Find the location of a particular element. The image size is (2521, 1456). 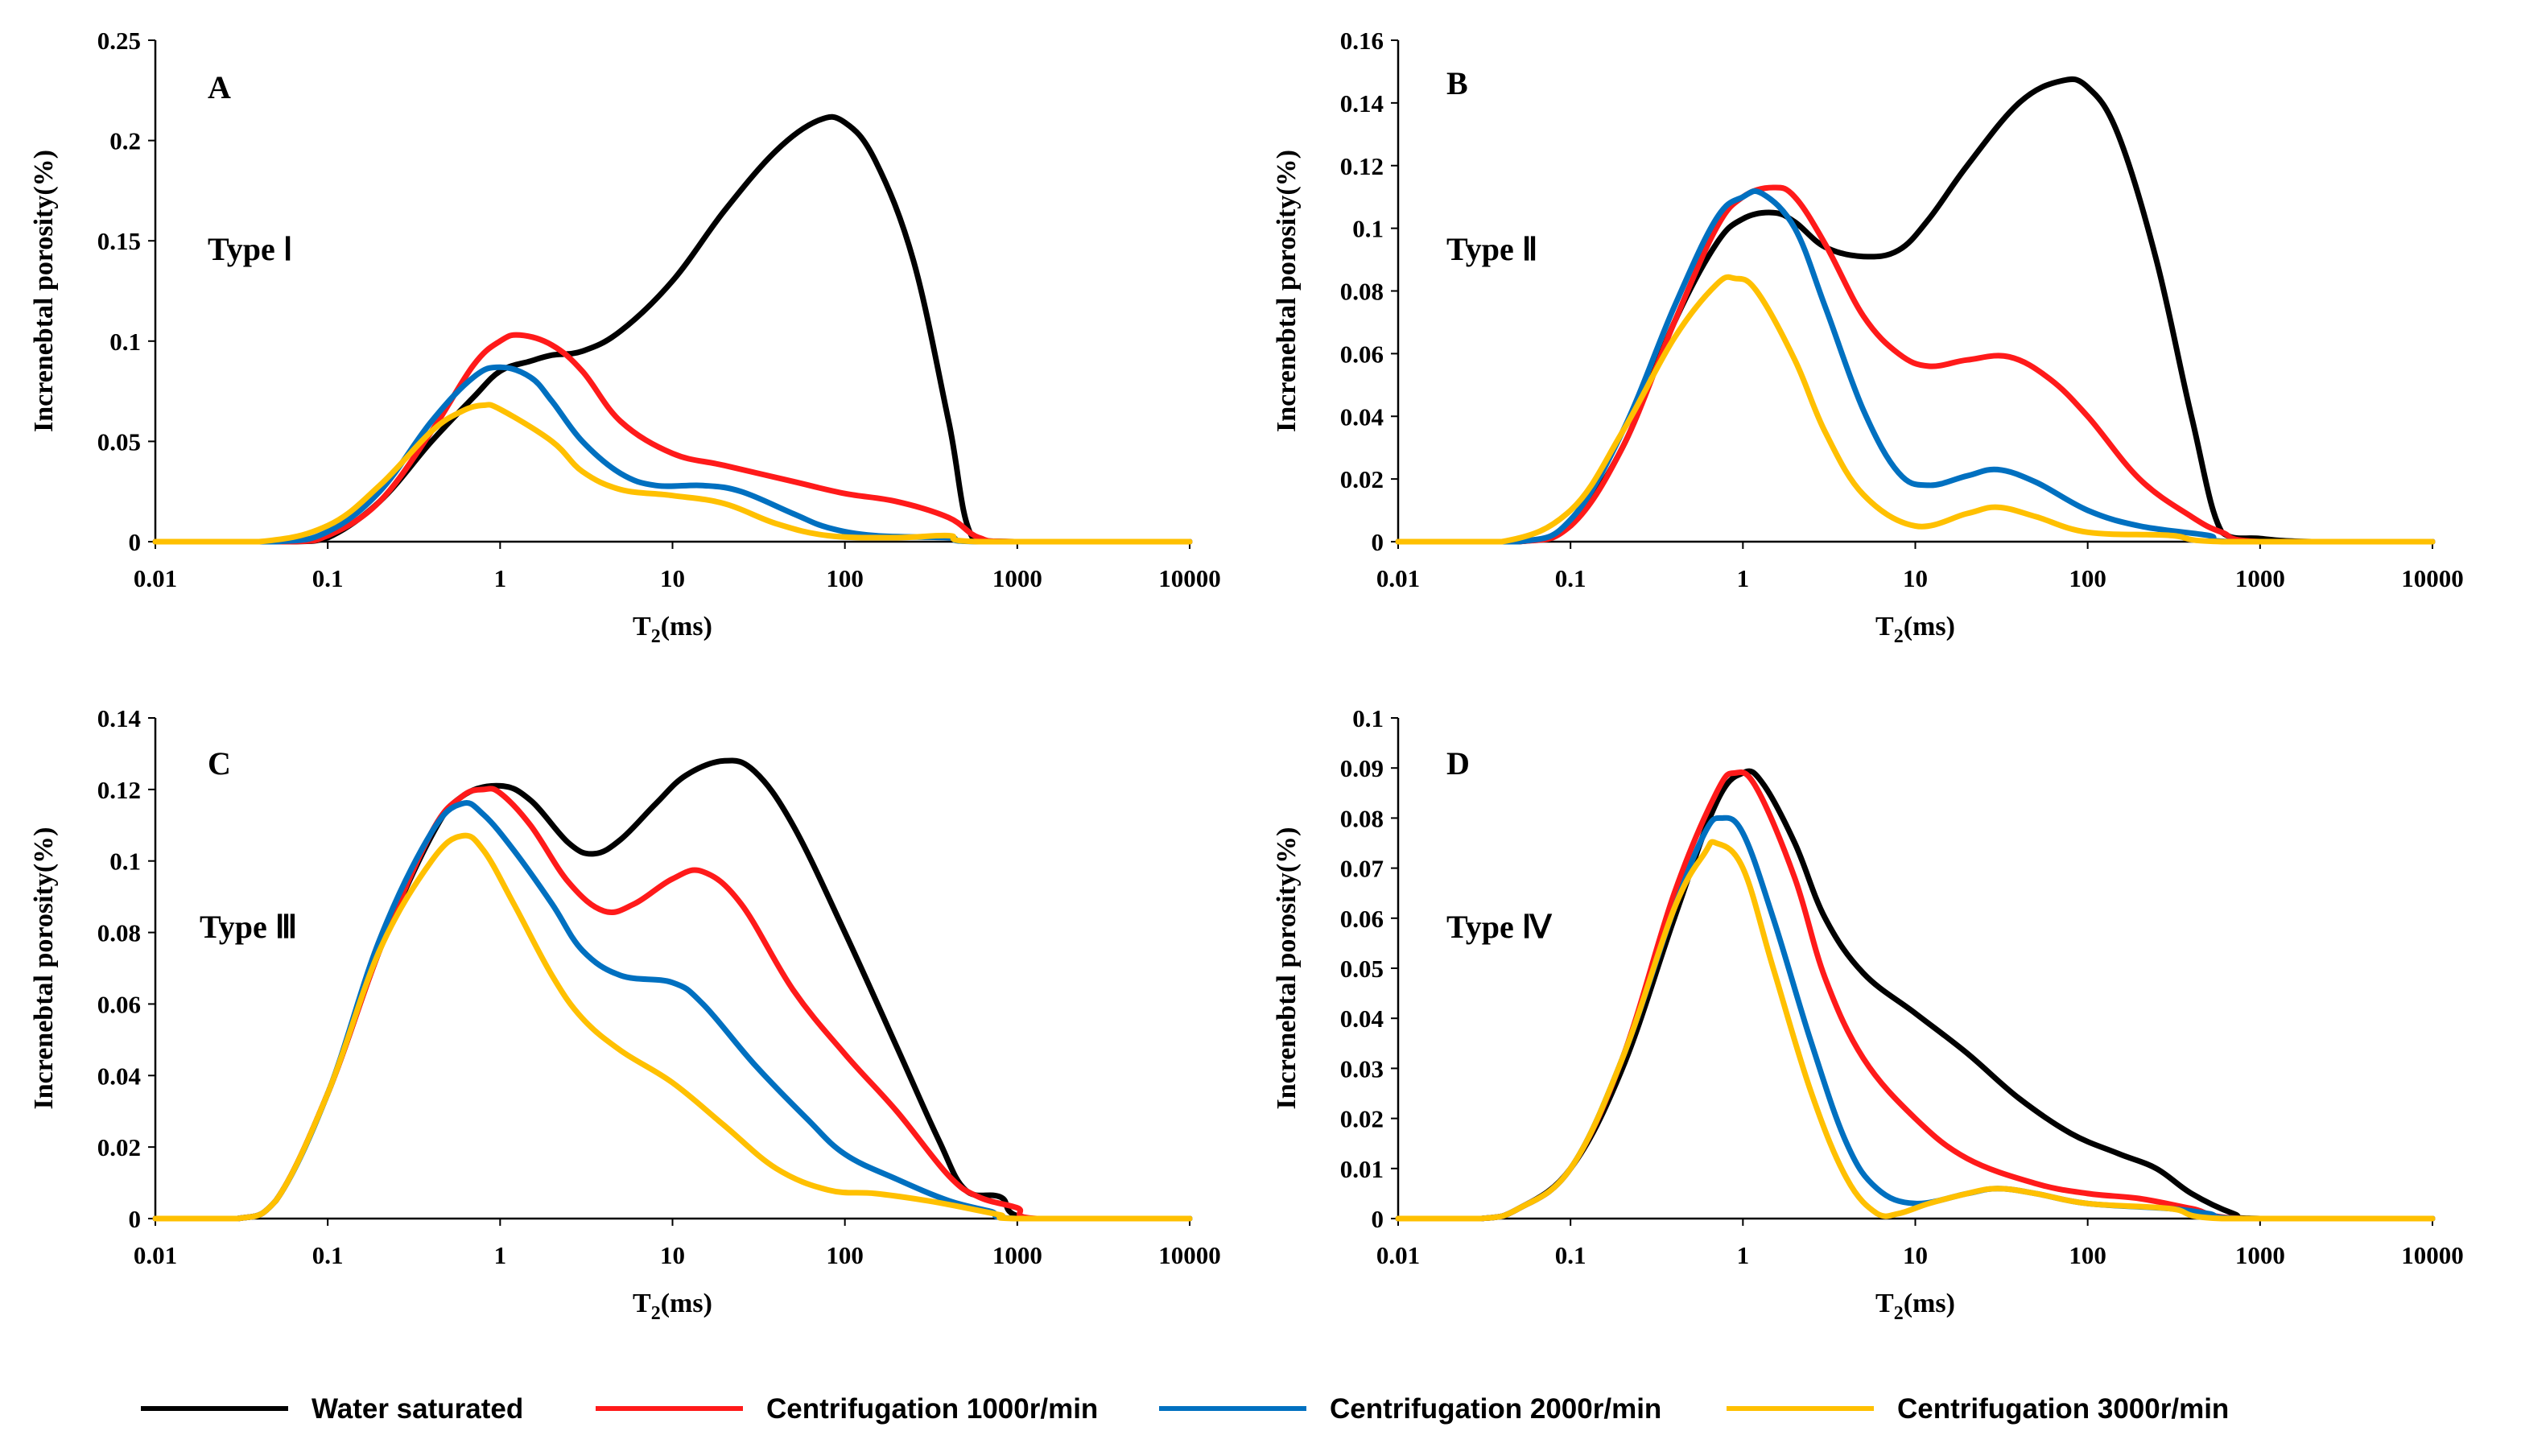

panel-letter: B is located at coordinates (1457, 83).